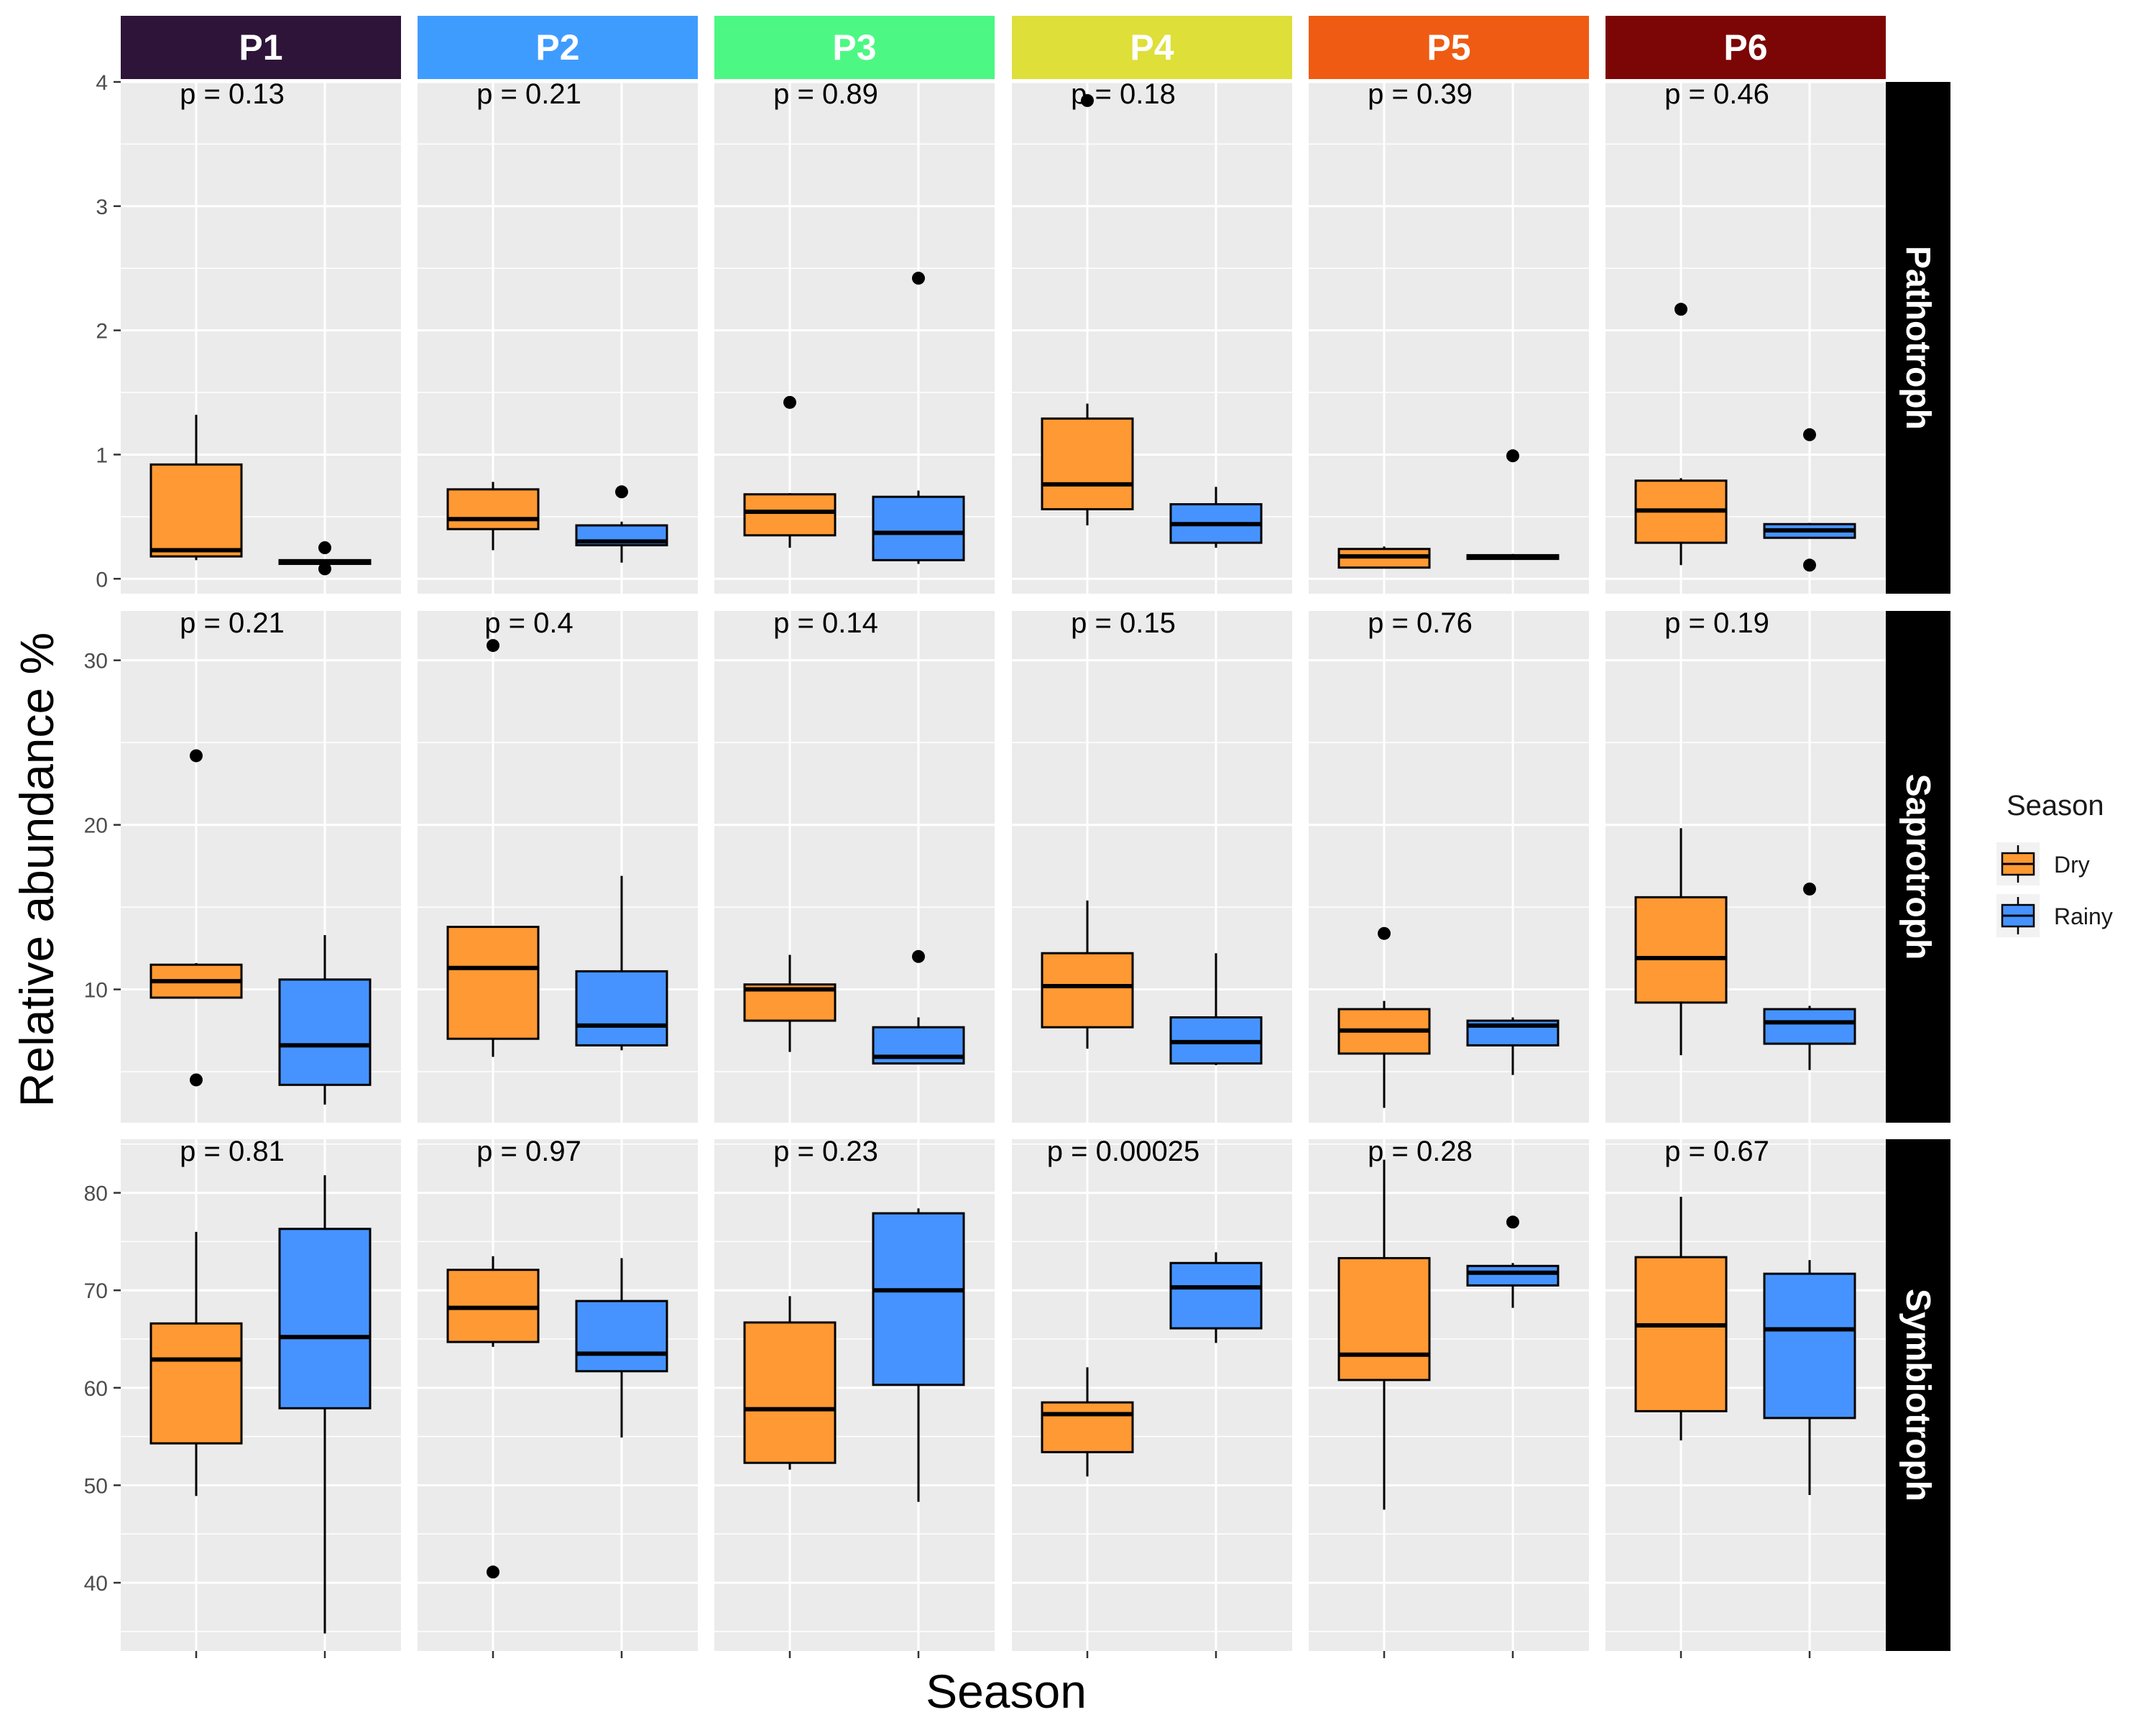 The image size is (2156, 1725). What do you see at coordinates (2072, 865) in the screenshot?
I see `legend-label-dry: Dry` at bounding box center [2072, 865].